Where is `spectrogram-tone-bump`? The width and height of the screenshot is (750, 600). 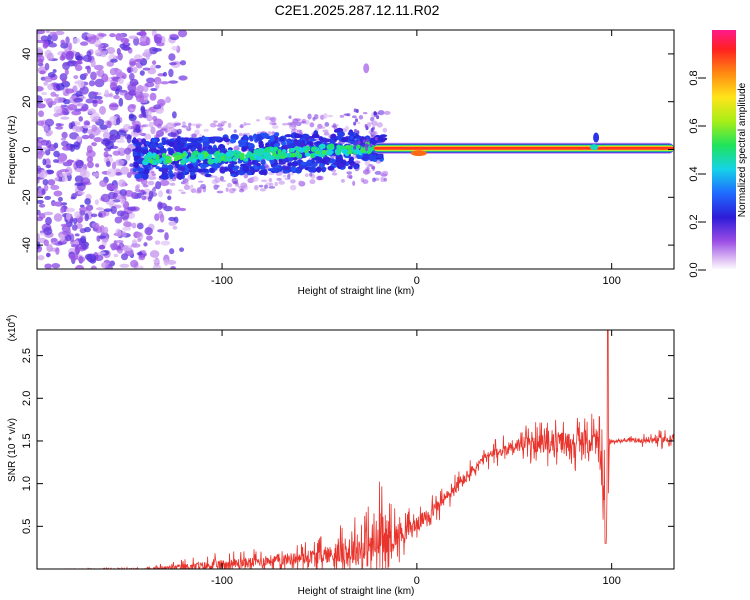
spectrogram-tone-bump is located at coordinates (596, 137).